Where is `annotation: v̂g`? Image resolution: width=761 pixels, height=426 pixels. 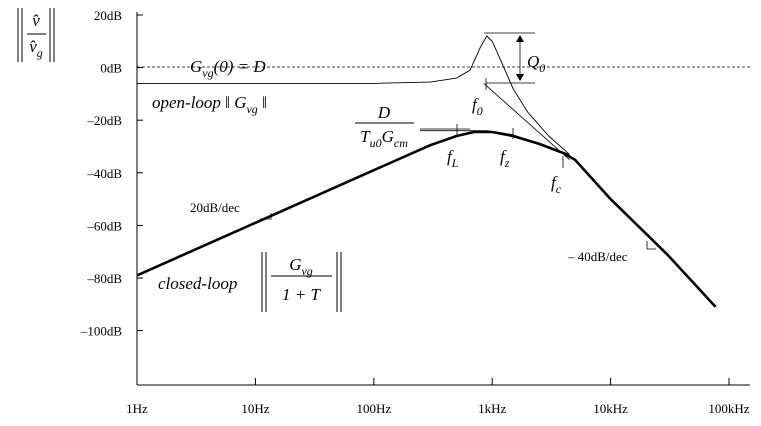
annotation: v̂g is located at coordinates (36, 48).